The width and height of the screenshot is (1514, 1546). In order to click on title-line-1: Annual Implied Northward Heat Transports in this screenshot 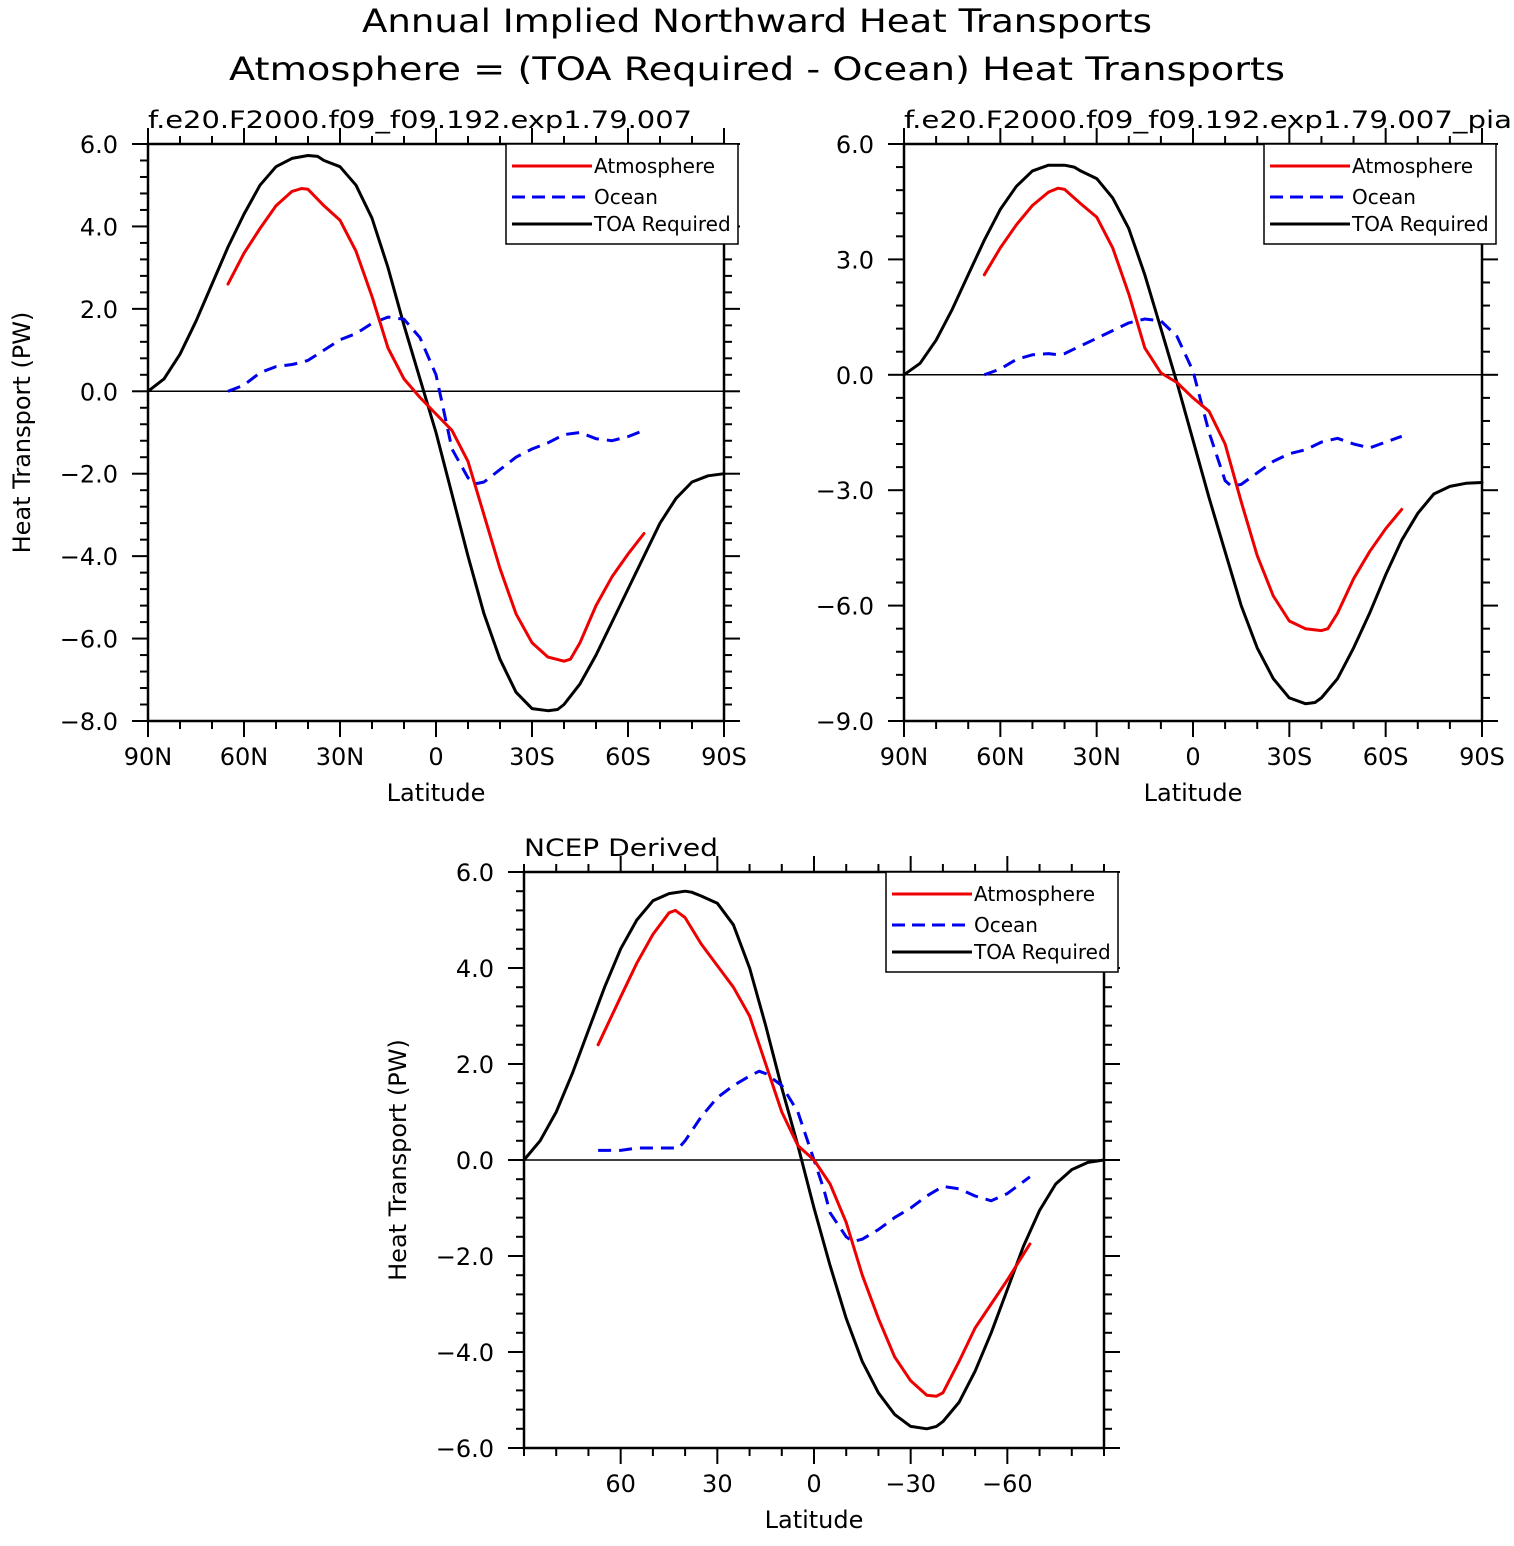, I will do `click(757, 21)`.